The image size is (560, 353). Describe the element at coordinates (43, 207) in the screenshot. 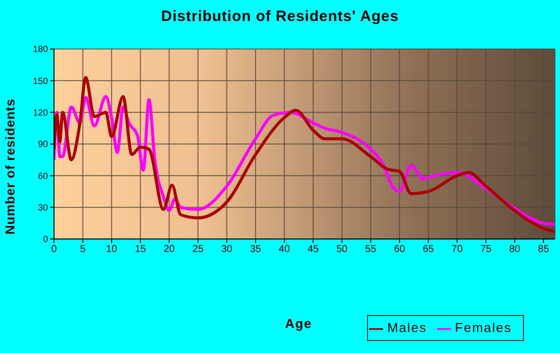

I see `y-tick-label: 30` at that location.